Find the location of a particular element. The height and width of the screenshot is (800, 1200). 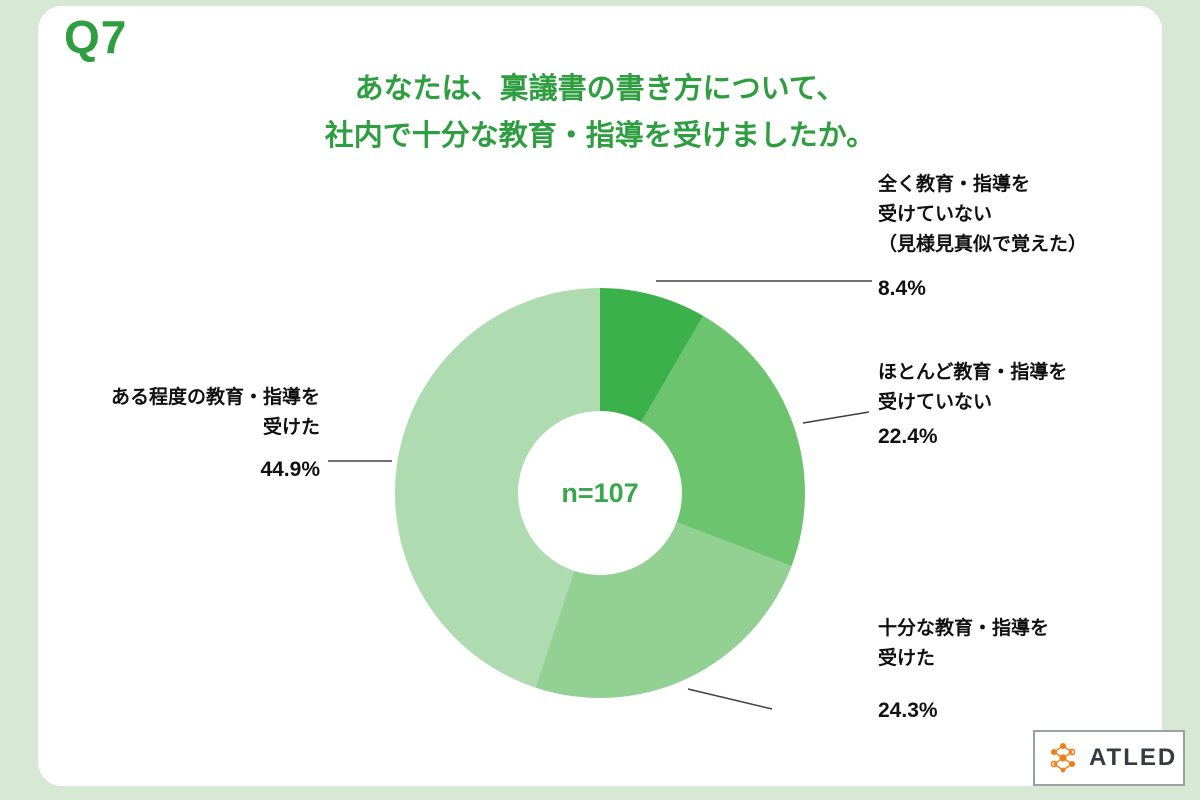

chart-title: あなたは、稟議書の書き方について、 社内で十分な教育・指導を受けましたか。 is located at coordinates (600, 113).